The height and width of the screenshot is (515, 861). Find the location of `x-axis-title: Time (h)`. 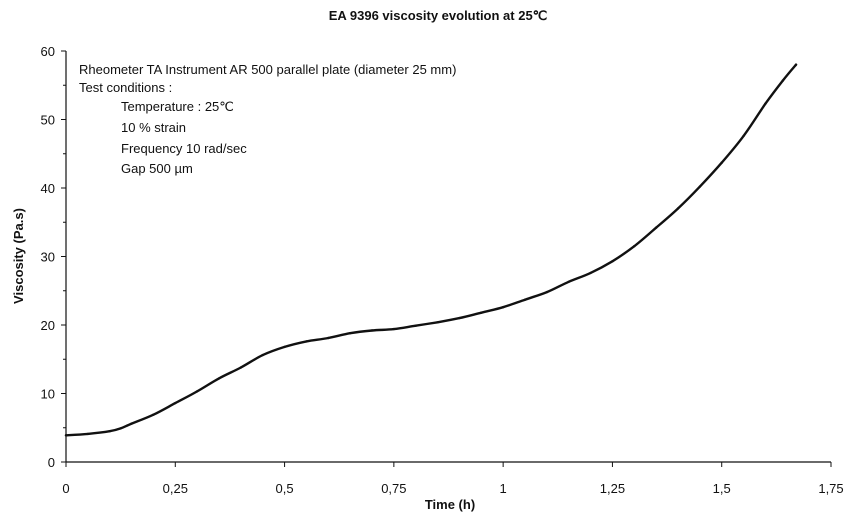

x-axis-title: Time (h) is located at coordinates (450, 504).